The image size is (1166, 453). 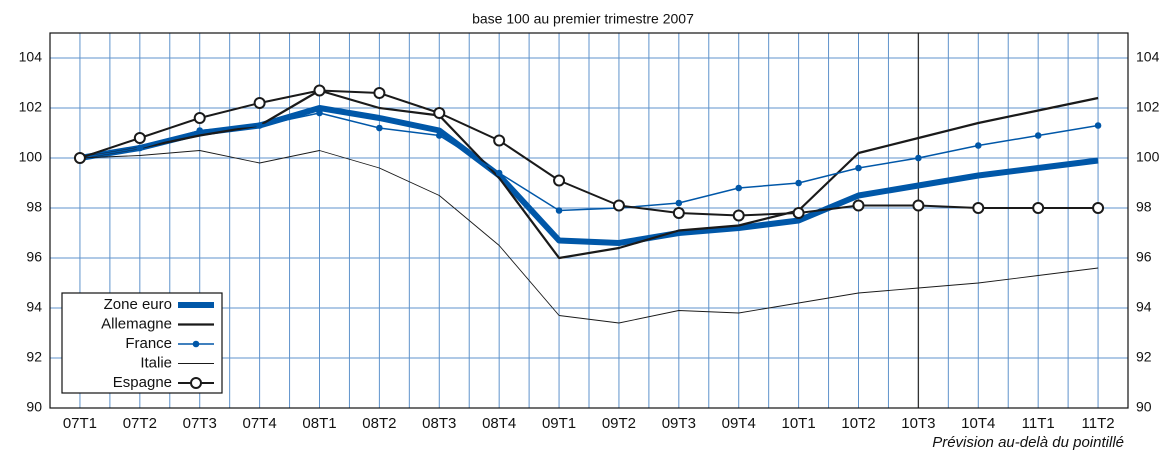 I want to click on y2-tick-label: 100, so click(x=1148, y=157).